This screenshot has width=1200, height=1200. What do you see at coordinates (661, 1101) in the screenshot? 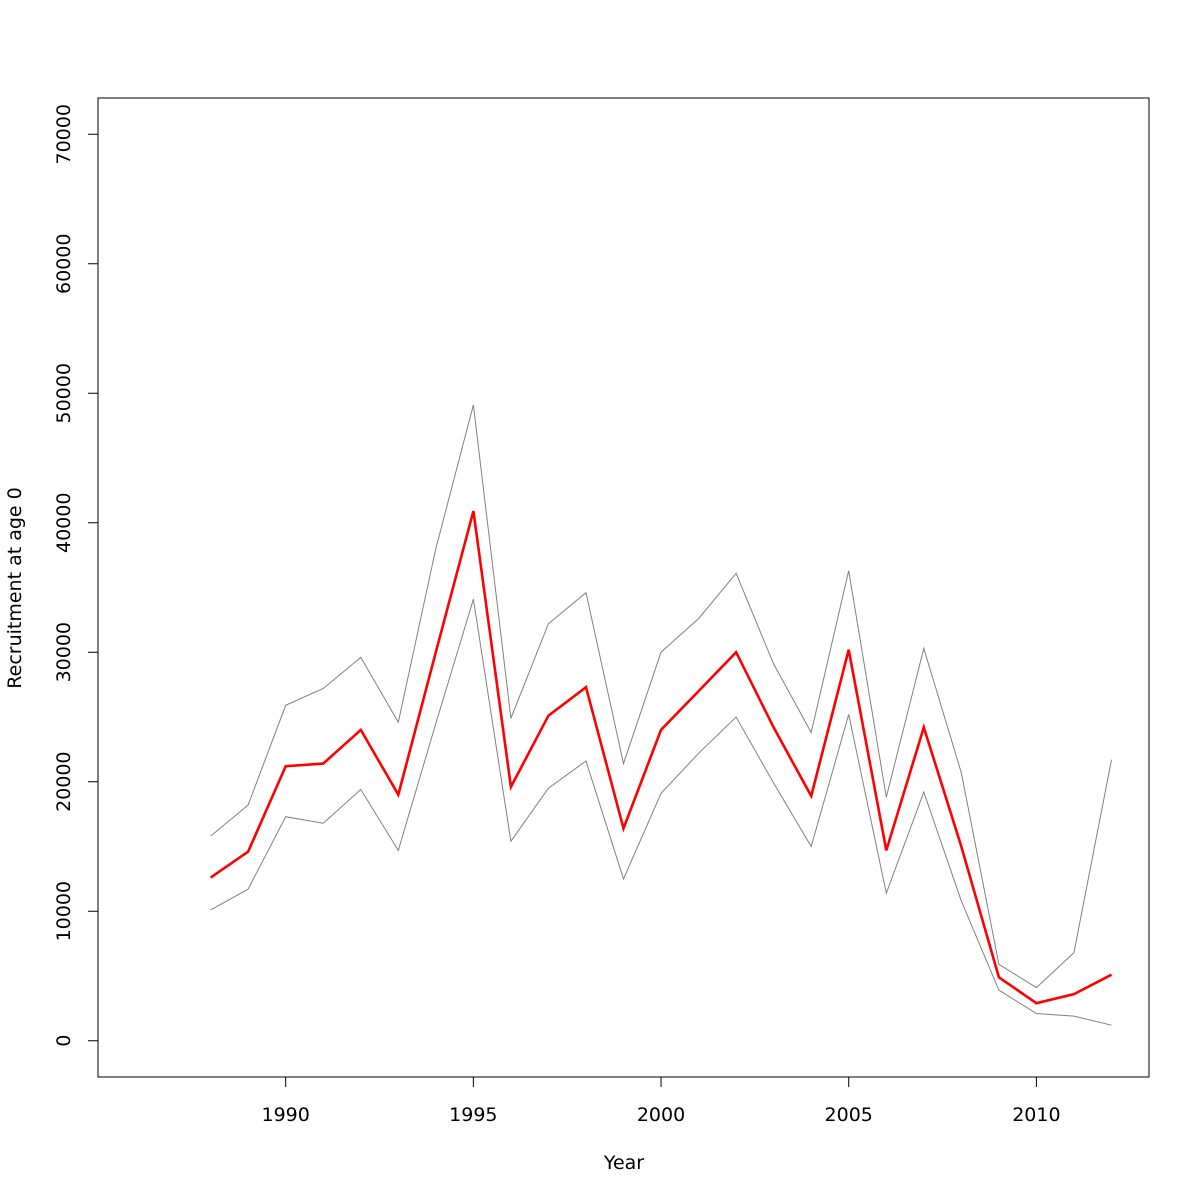
I see `x-axis: 1990 1995 2000 2005 2010` at bounding box center [661, 1101].